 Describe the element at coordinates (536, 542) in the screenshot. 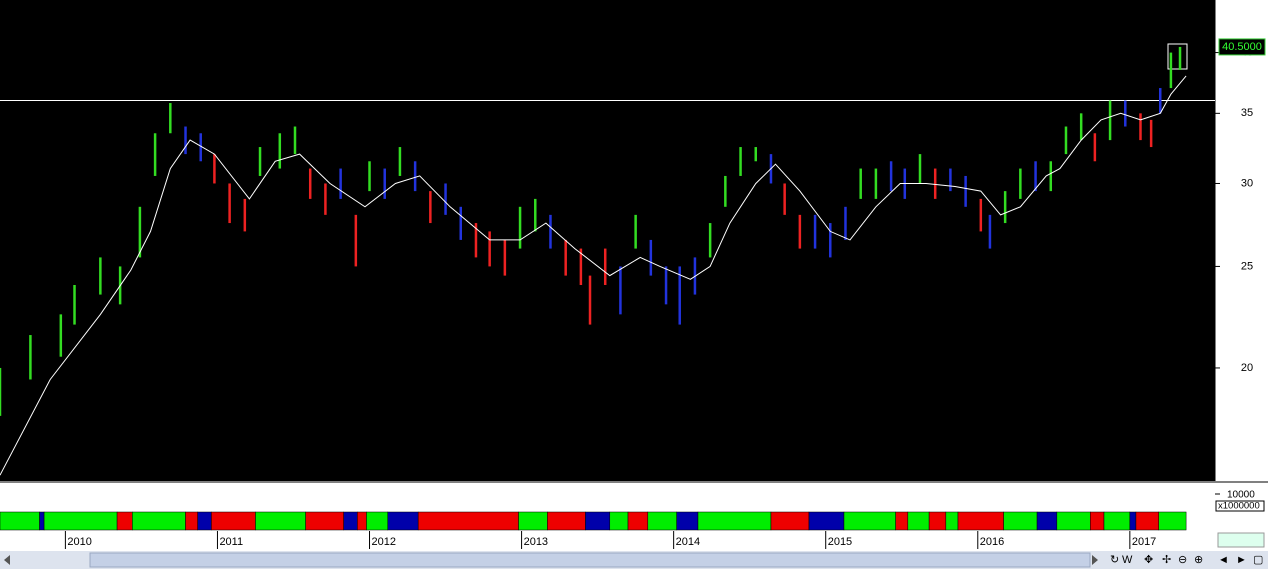

I see `x-tick-label: 2013` at that location.